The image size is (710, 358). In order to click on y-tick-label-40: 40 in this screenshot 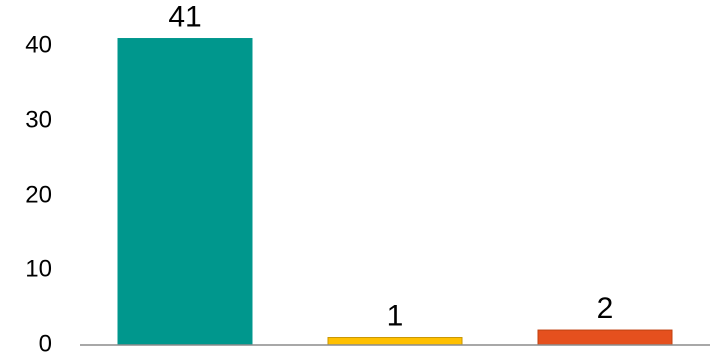, I will do `click(38, 44)`.